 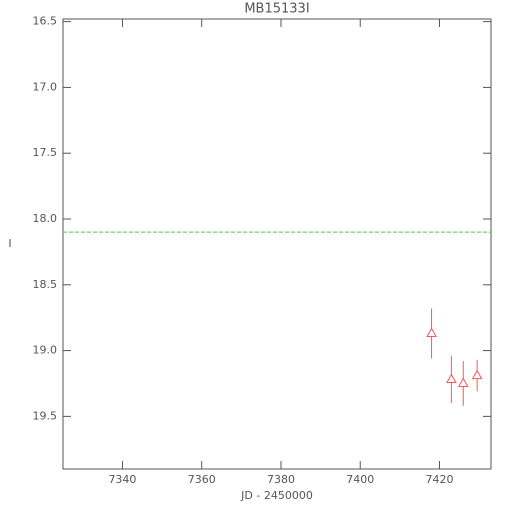 I want to click on y-tick-label: 17.0, so click(x=45, y=86).